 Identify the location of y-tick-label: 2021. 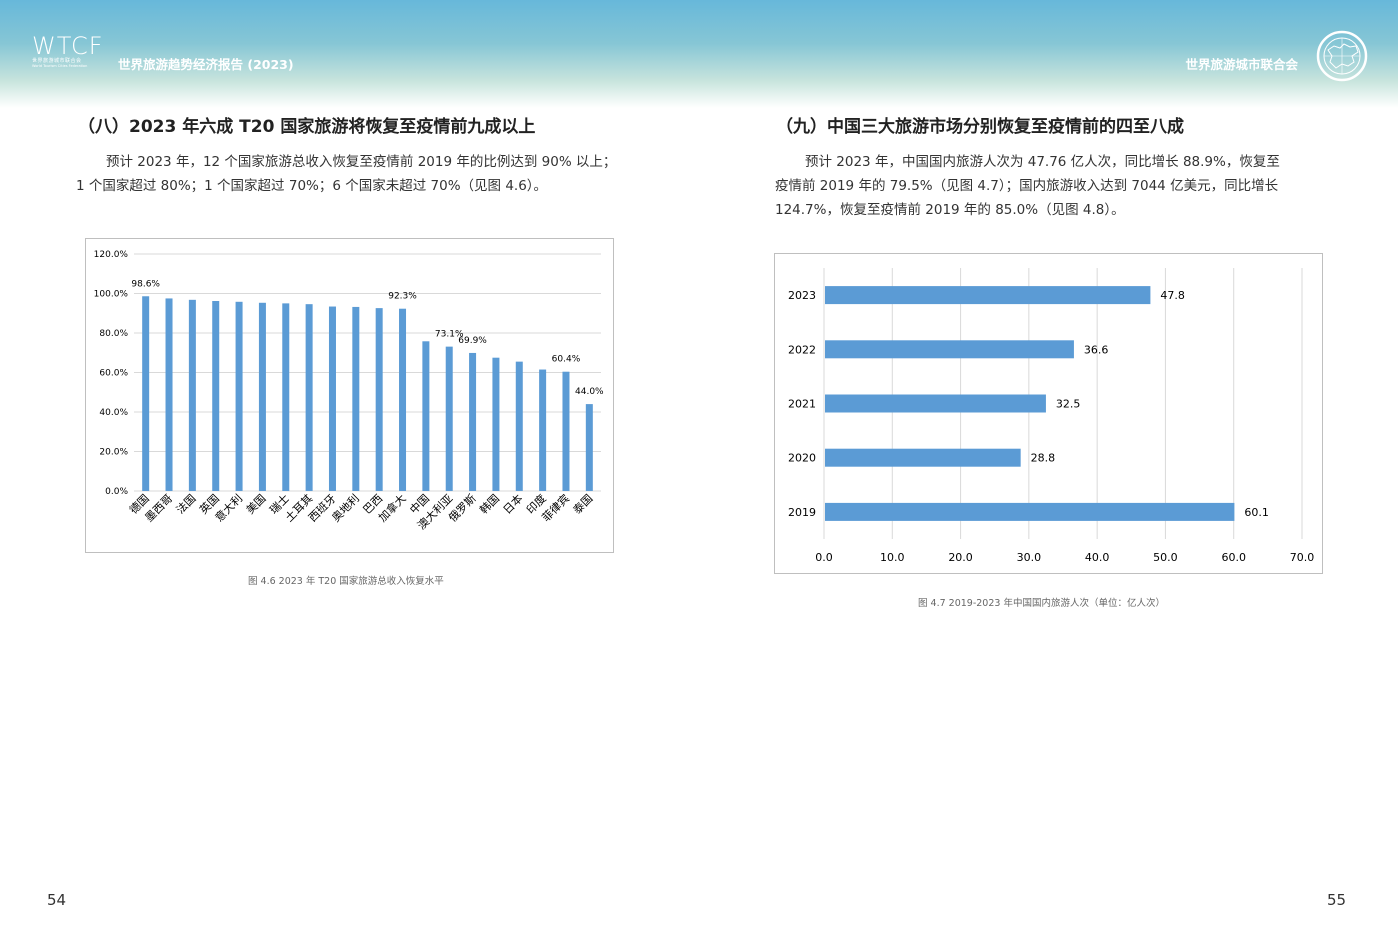
(802, 404).